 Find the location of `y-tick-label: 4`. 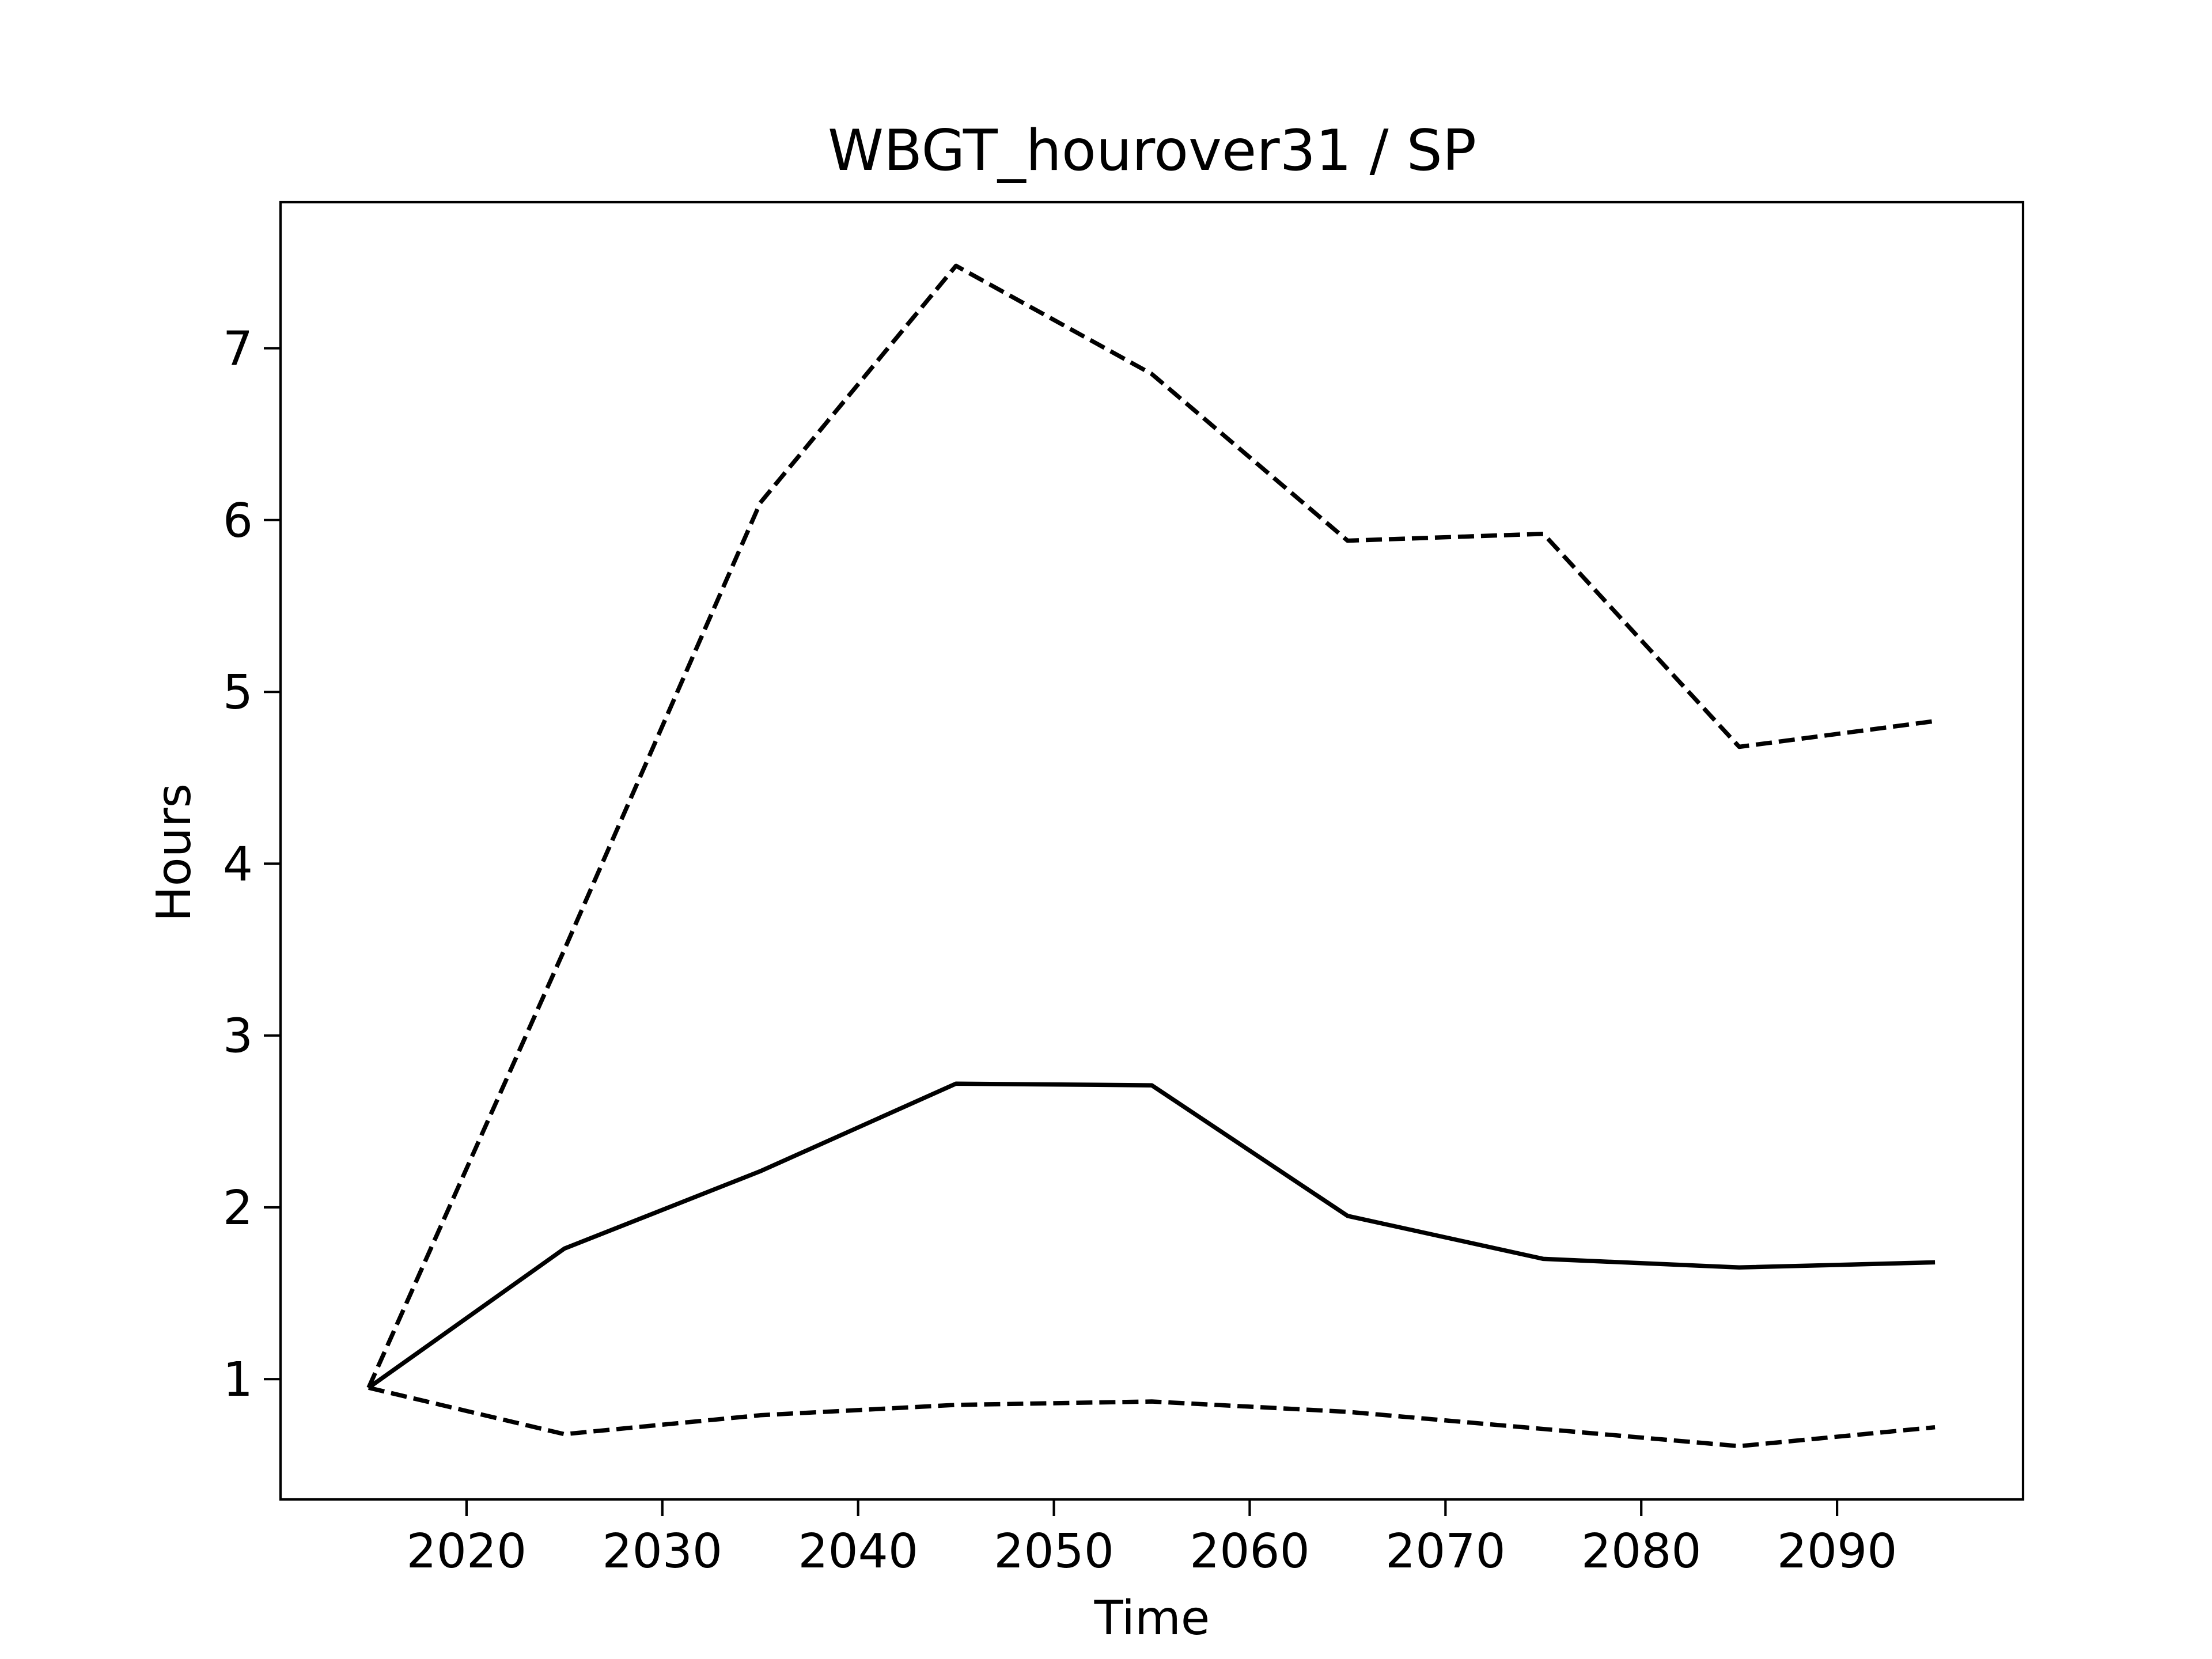

y-tick-label: 4 is located at coordinates (238, 864).